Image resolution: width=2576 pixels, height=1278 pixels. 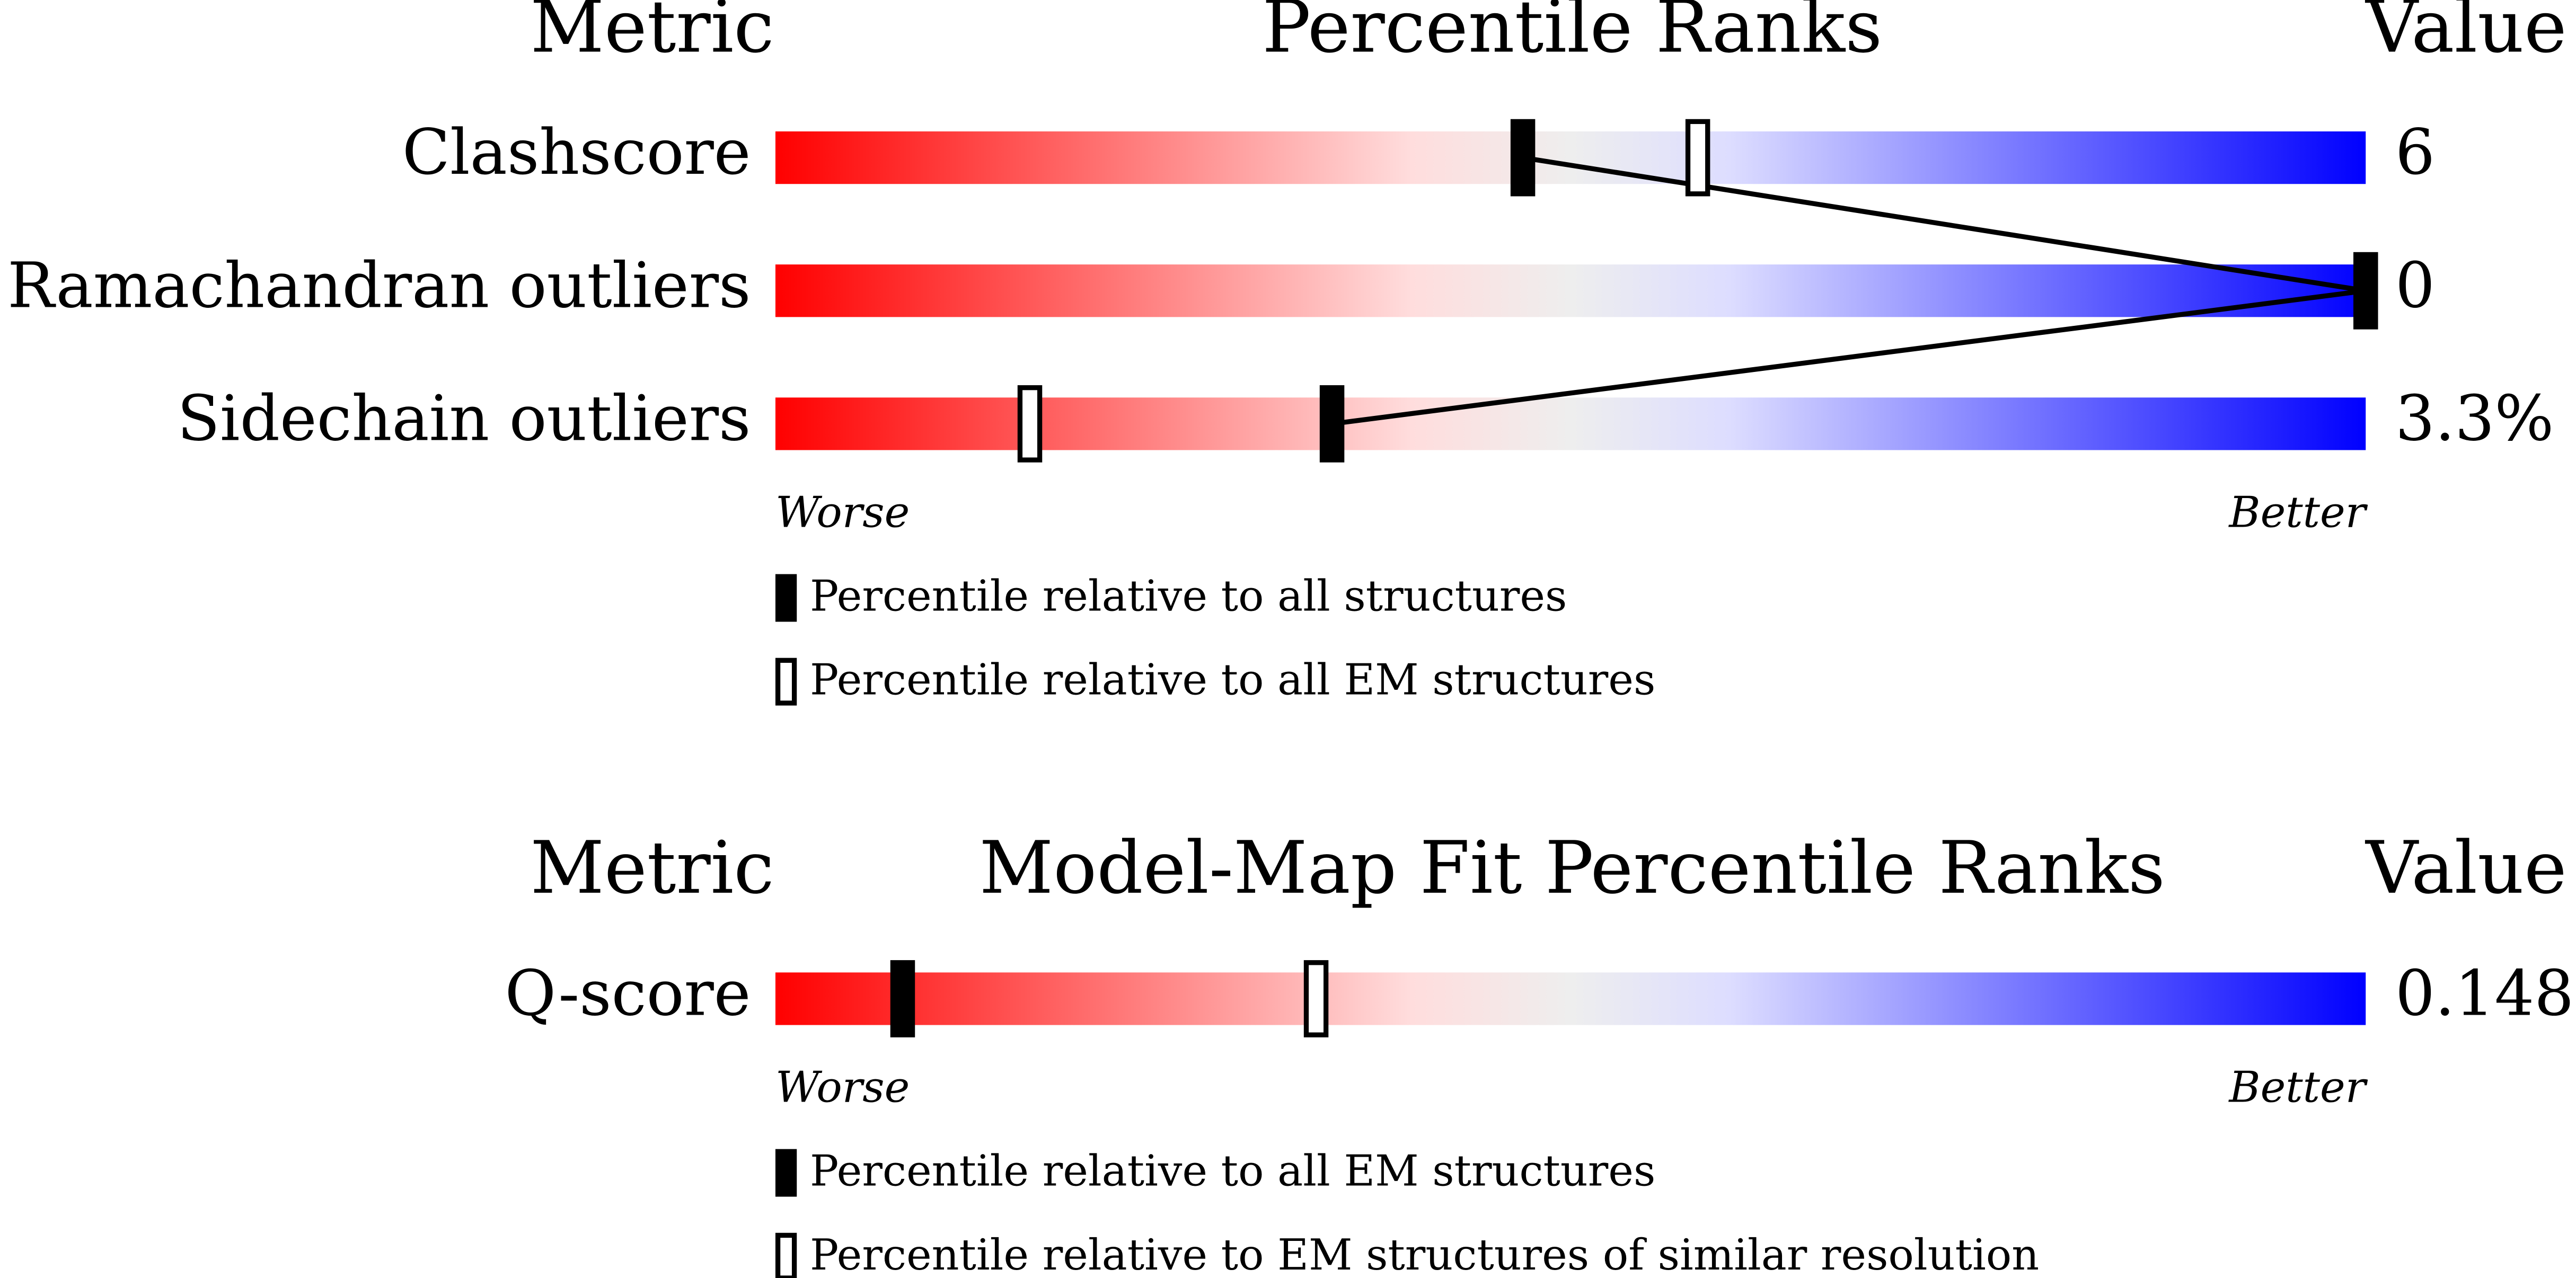 What do you see at coordinates (379, 285) in the screenshot?
I see `metric-label: Ramachandran outliers` at bounding box center [379, 285].